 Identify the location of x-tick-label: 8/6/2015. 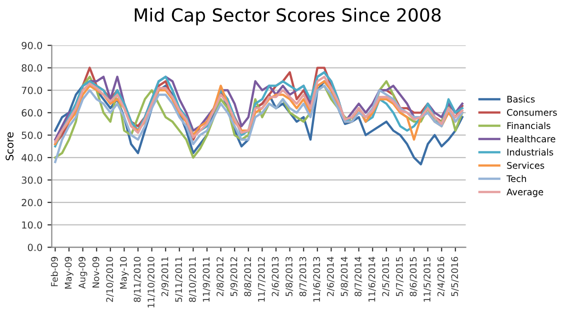
(414, 276).